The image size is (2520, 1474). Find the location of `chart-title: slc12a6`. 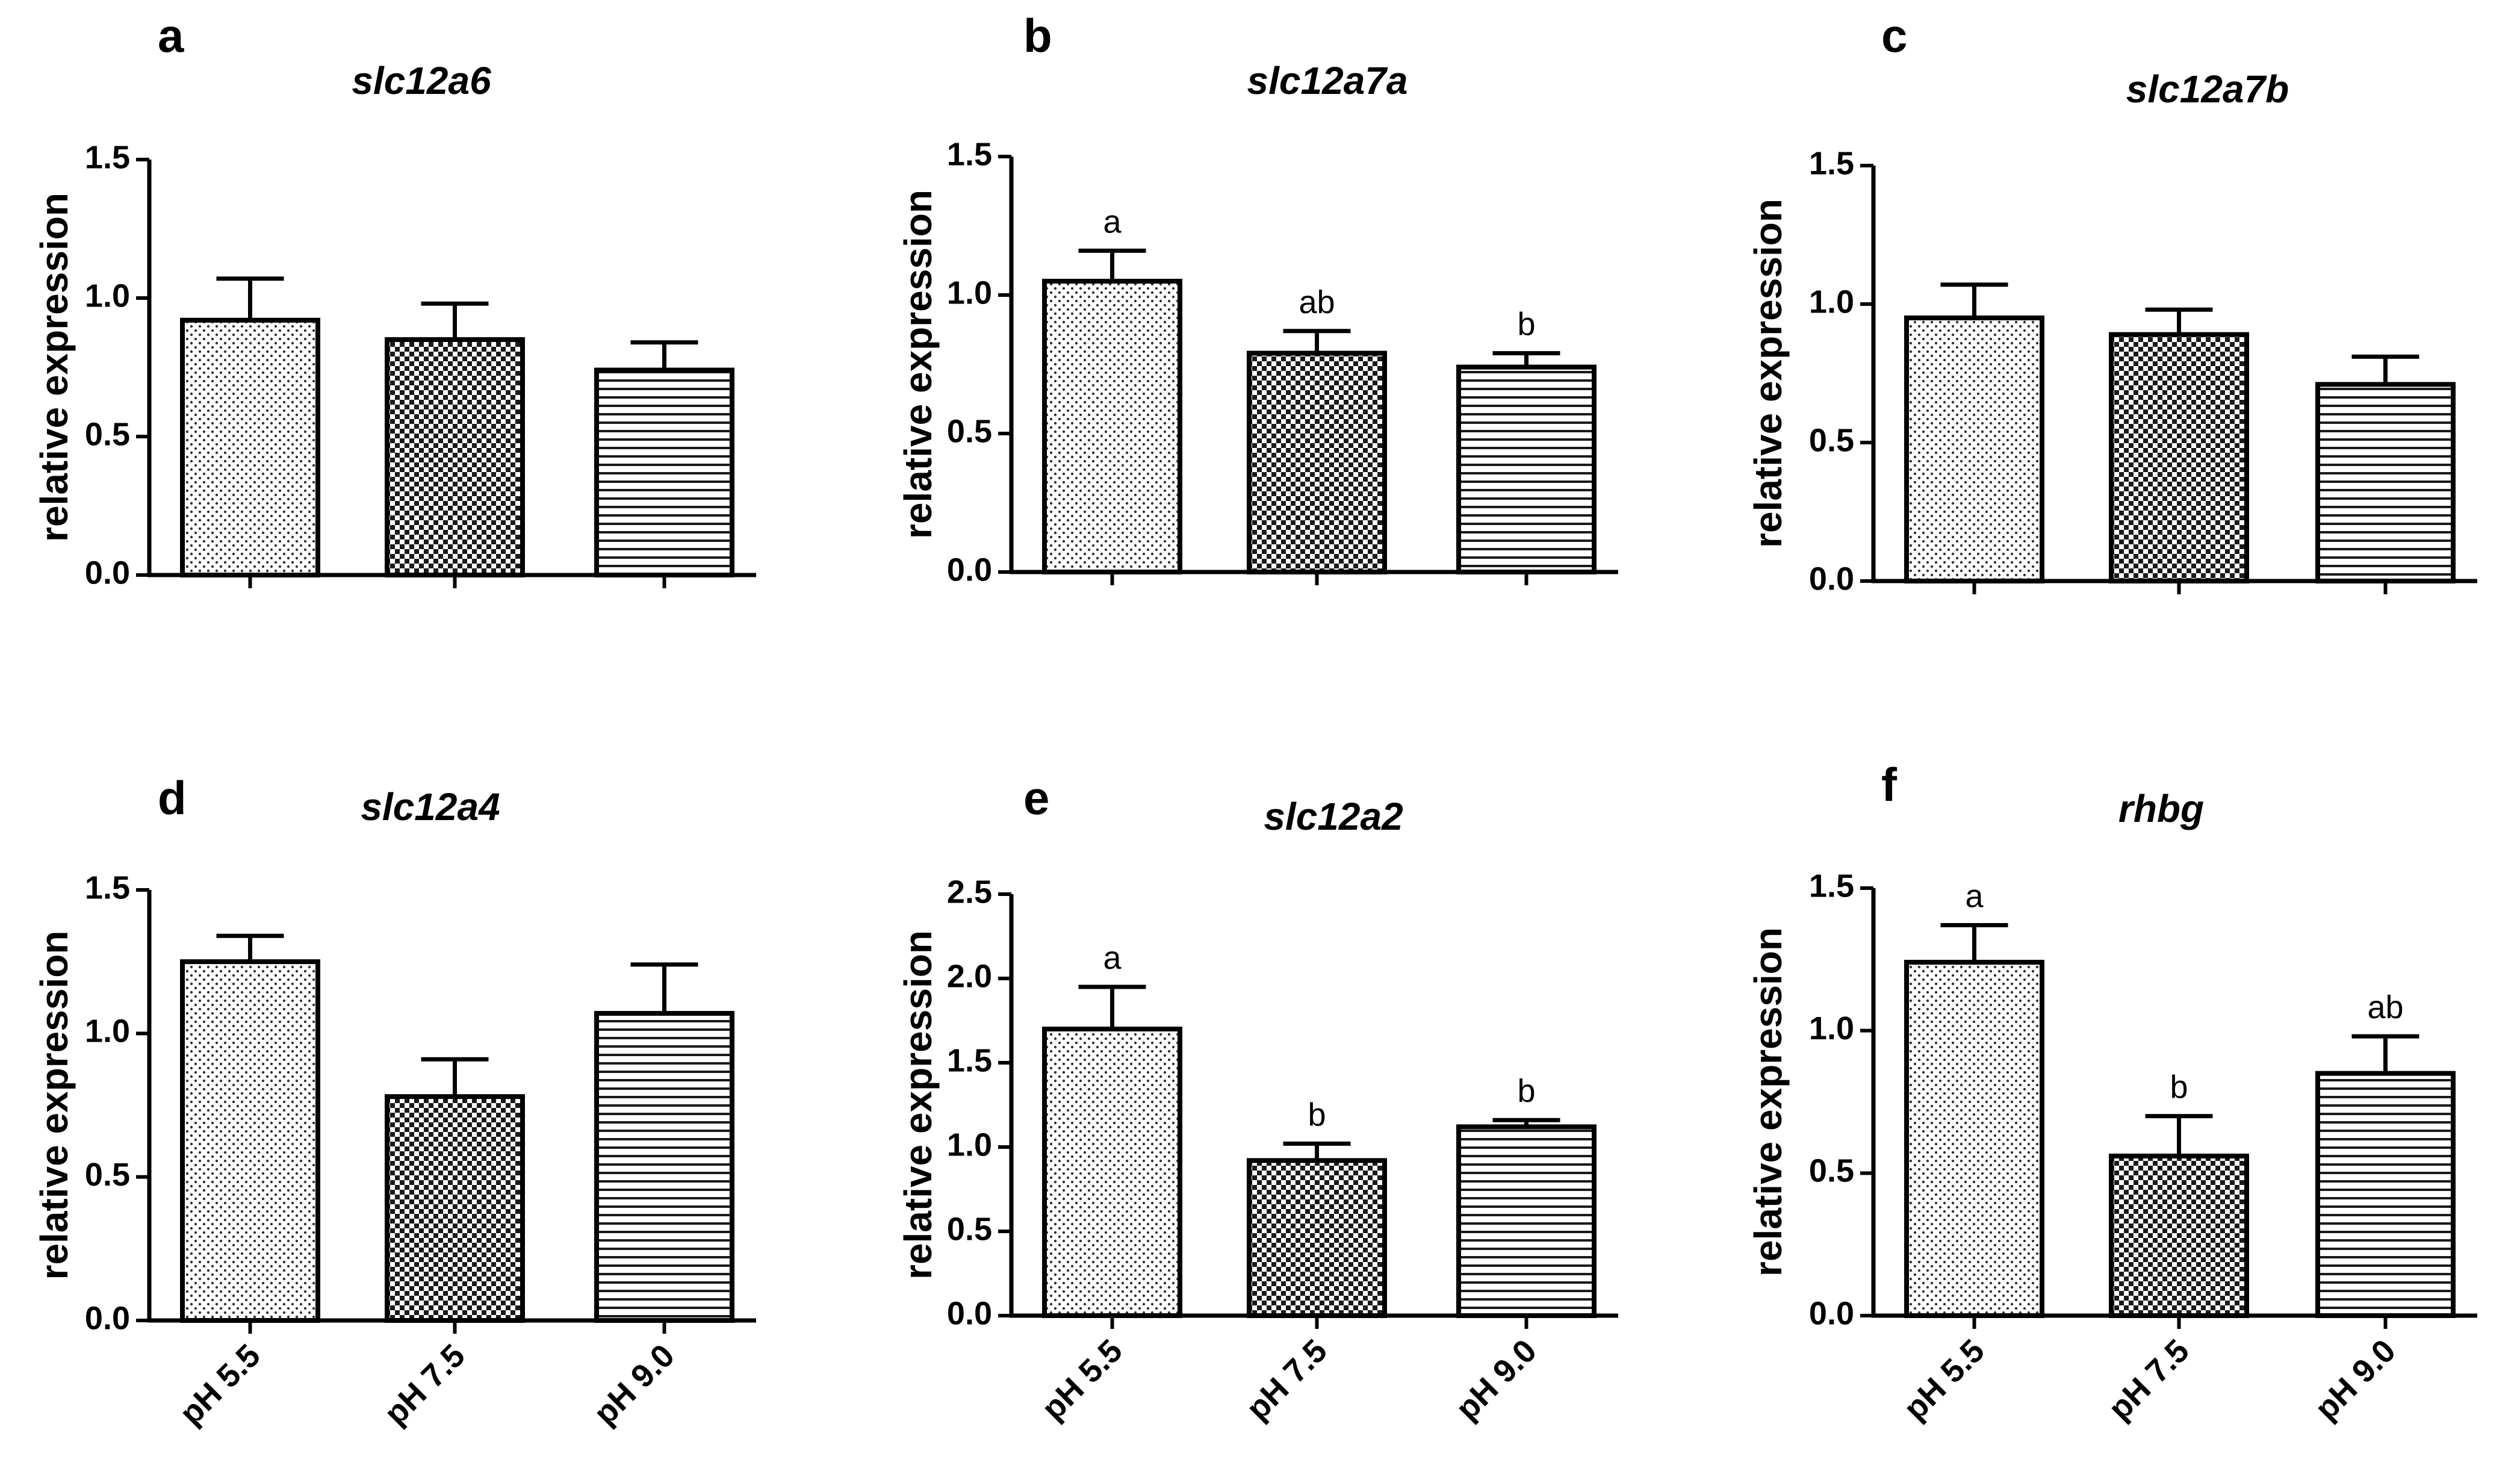

chart-title: slc12a6 is located at coordinates (422, 80).